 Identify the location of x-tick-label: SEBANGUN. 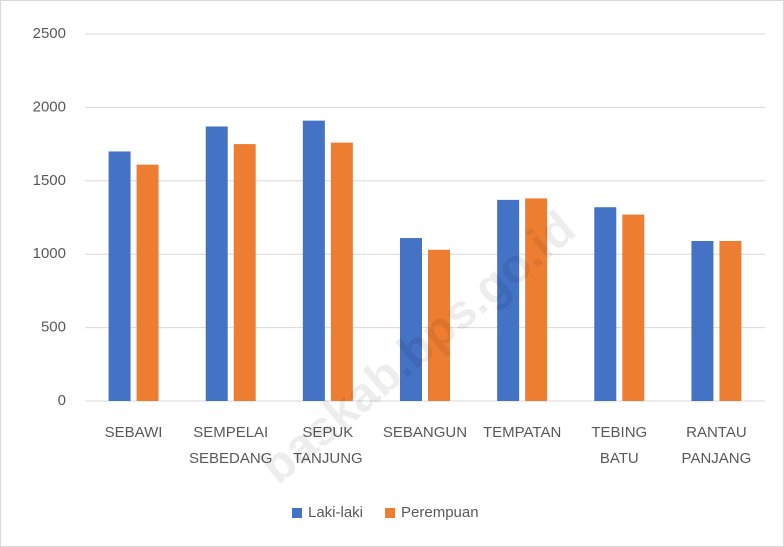
(425, 432).